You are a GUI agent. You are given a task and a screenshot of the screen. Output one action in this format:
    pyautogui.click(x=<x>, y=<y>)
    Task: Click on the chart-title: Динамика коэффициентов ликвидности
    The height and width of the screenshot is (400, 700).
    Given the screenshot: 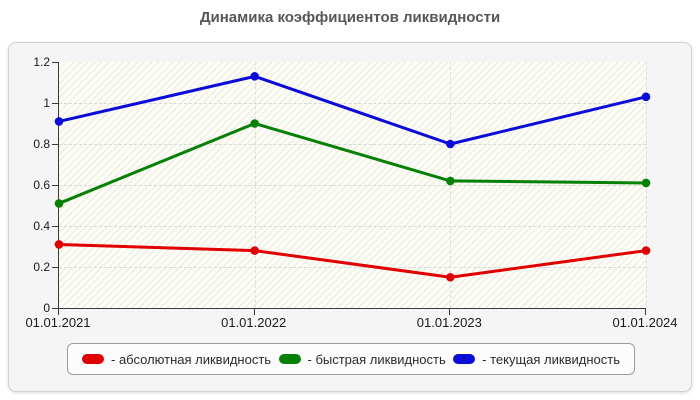 What is the action you would take?
    pyautogui.click(x=350, y=17)
    